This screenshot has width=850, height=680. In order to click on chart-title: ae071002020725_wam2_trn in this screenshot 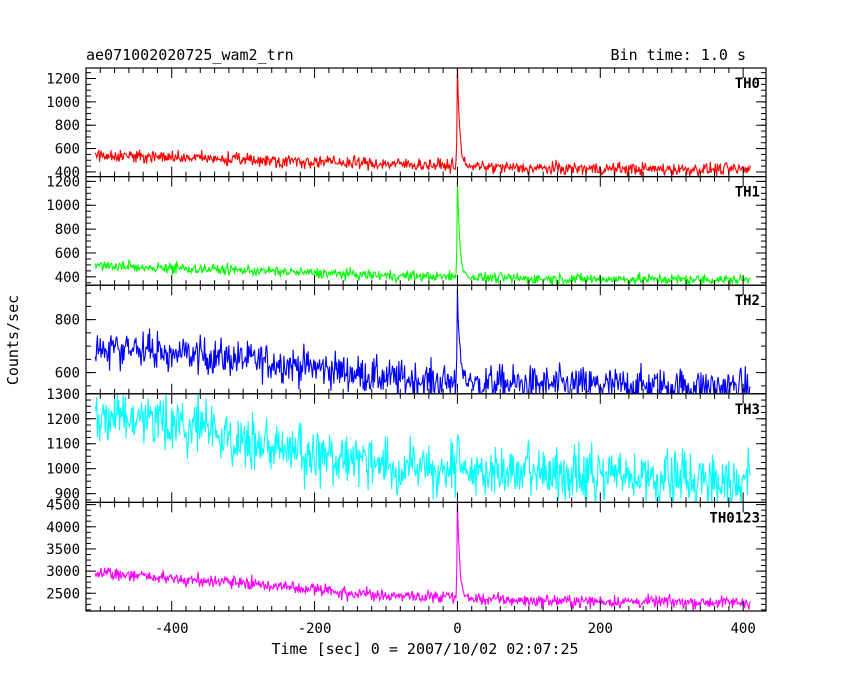, I will do `click(190, 55)`.